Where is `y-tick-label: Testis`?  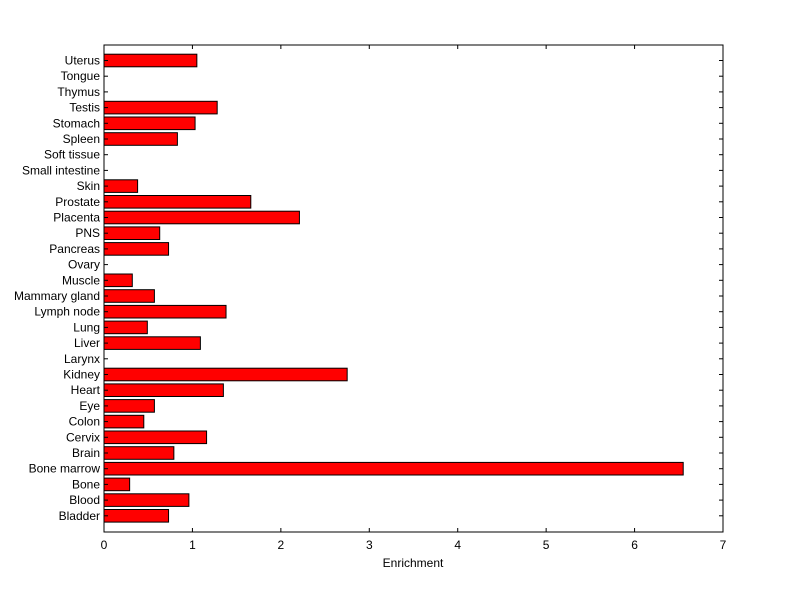
y-tick-label: Testis is located at coordinates (84, 108).